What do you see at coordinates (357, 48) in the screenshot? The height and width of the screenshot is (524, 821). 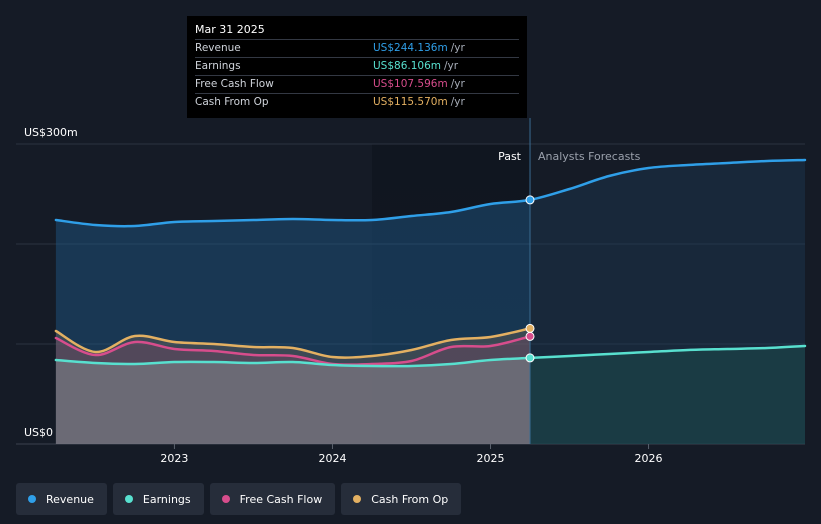 I see `tooltip-row-revenue: Revenue US$244.136m/yr` at bounding box center [357, 48].